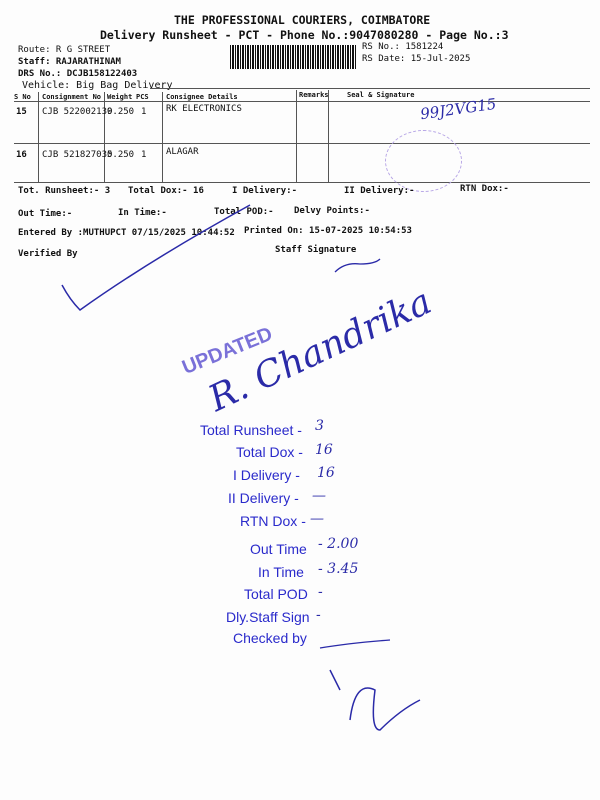  Describe the element at coordinates (263, 498) in the screenshot. I see `stamp-label: II Delivery -` at that location.